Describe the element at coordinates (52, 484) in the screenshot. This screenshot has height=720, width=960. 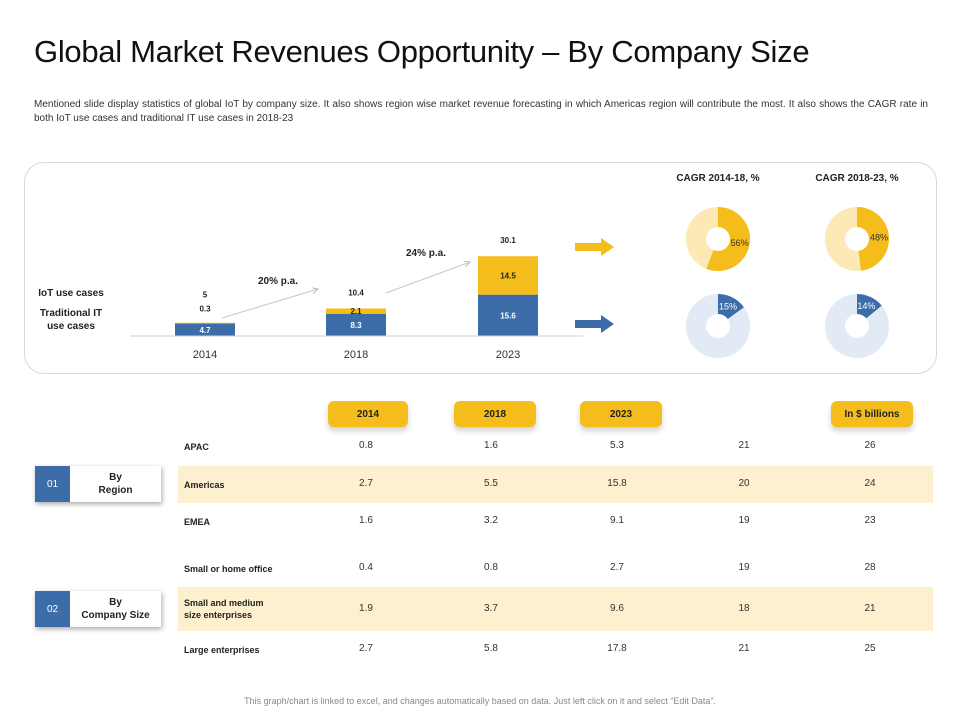
I see `group-number: 01` at that location.